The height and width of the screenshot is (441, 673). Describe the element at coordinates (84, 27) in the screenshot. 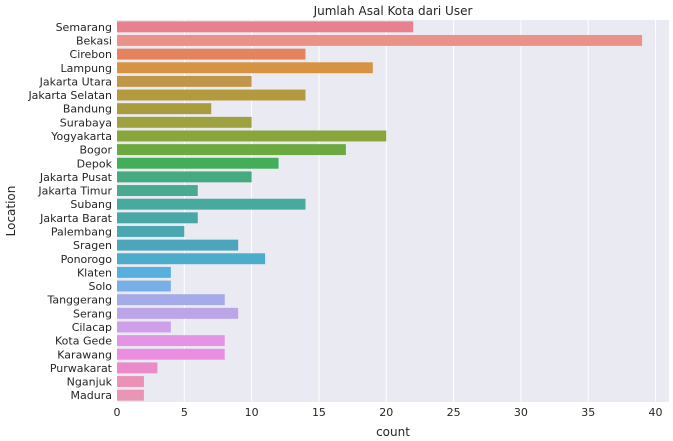

I see `y-tick-label: Semarang` at that location.